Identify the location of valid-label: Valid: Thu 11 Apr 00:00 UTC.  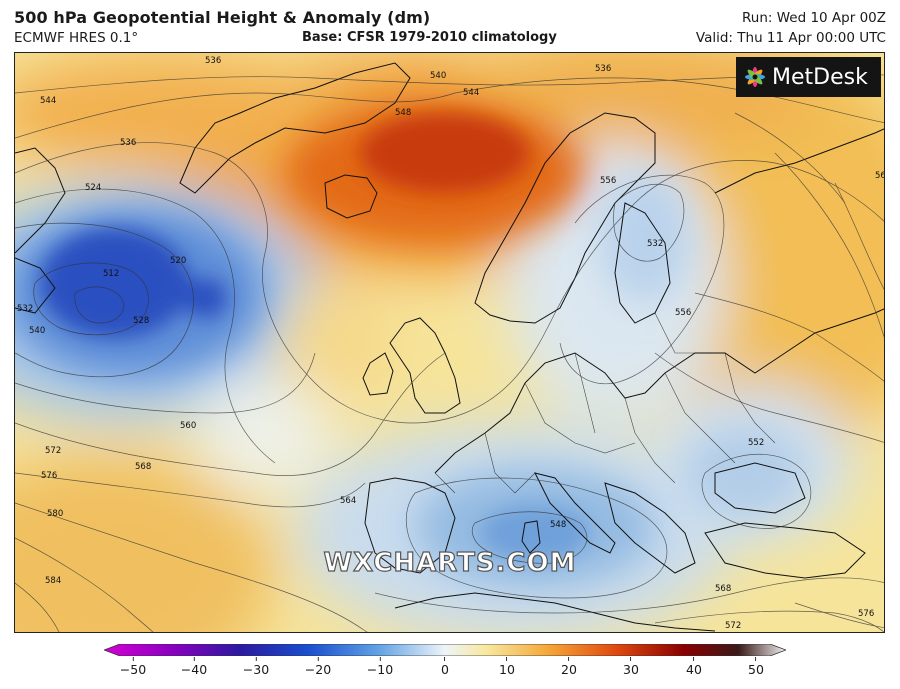
(790, 38).